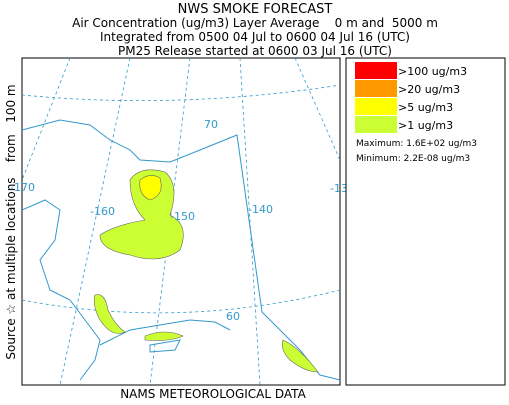 This screenshot has width=509, height=405. I want to click on minimum: Minimum: 2.2E-08 ug/m3, so click(413, 159).